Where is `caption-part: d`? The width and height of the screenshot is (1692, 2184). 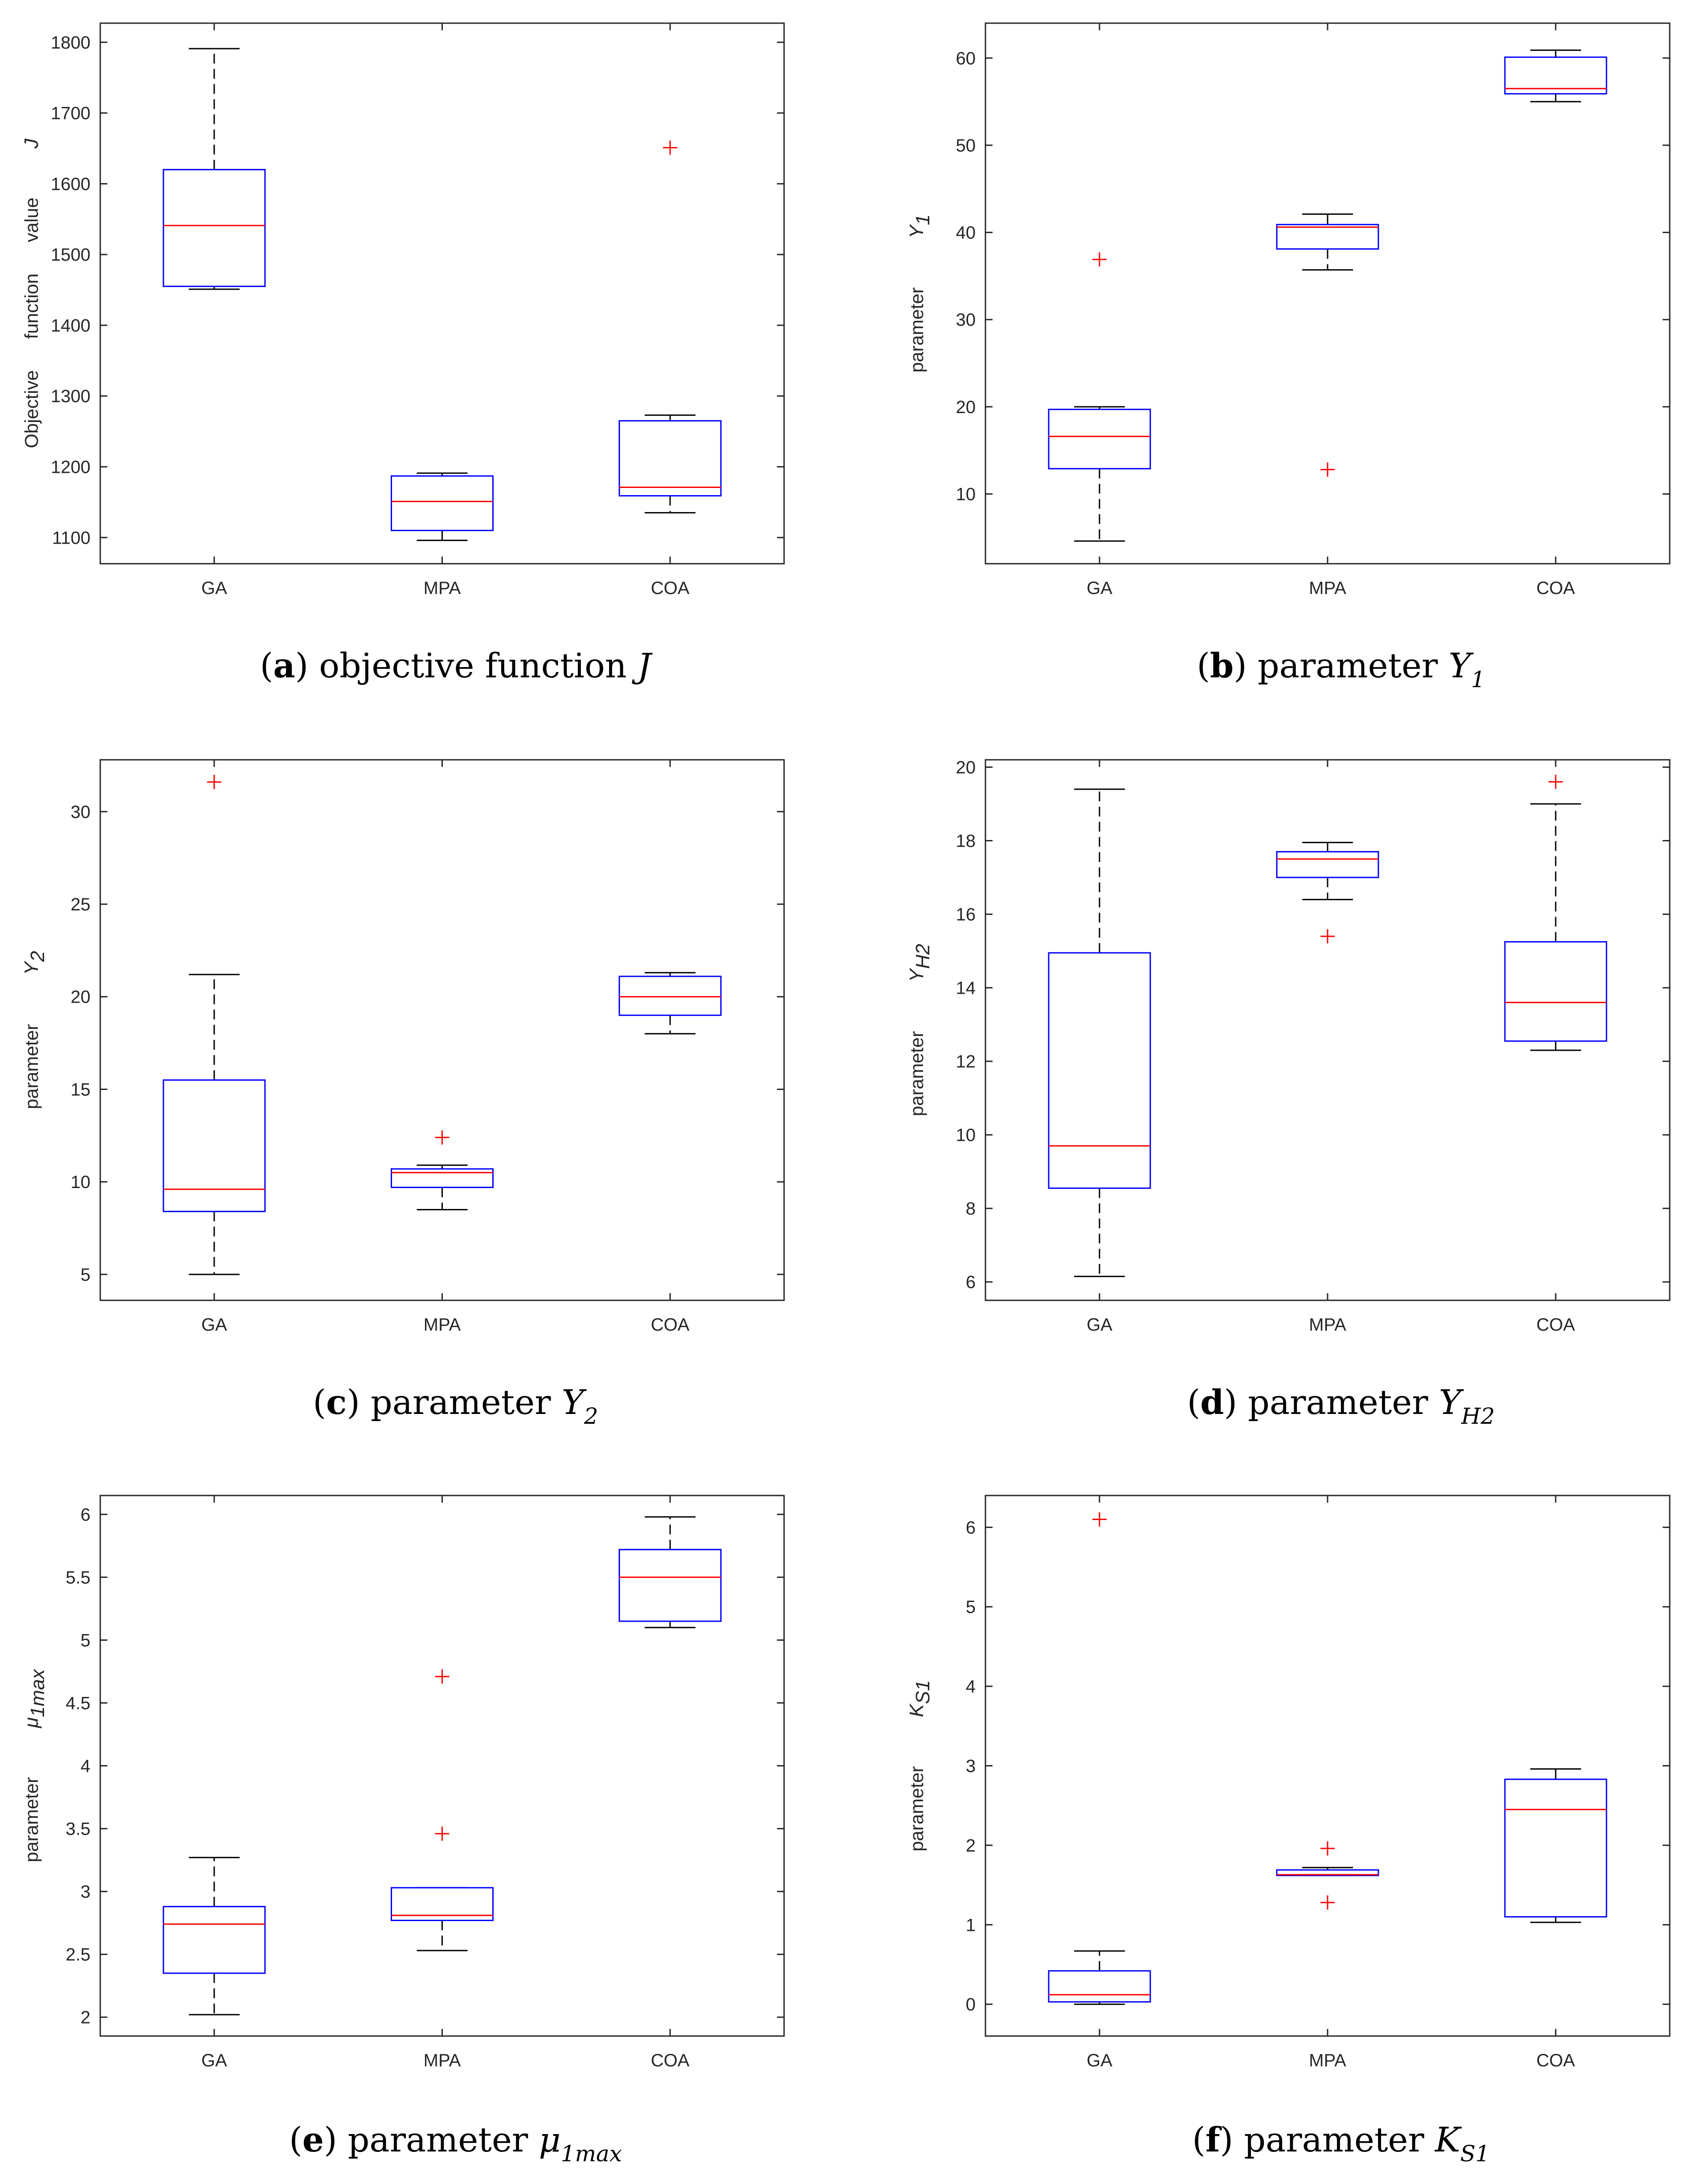 caption-part: d is located at coordinates (1212, 1402).